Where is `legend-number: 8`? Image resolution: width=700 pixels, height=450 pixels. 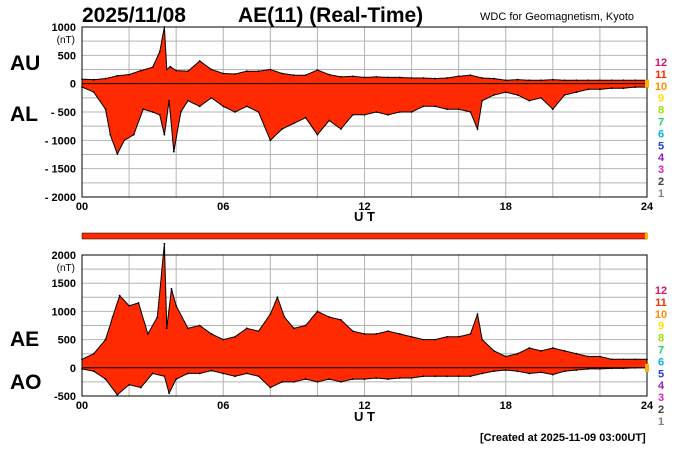
legend-number: 8 is located at coordinates (661, 111).